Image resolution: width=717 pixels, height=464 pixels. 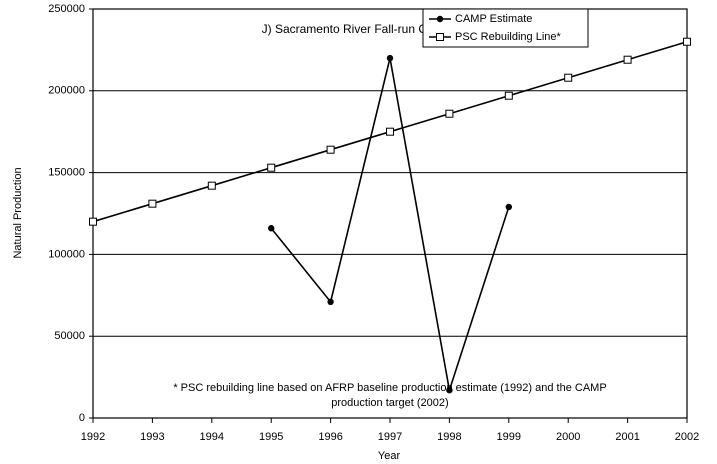 I want to click on y-tick-label: 200000, so click(x=66, y=91).